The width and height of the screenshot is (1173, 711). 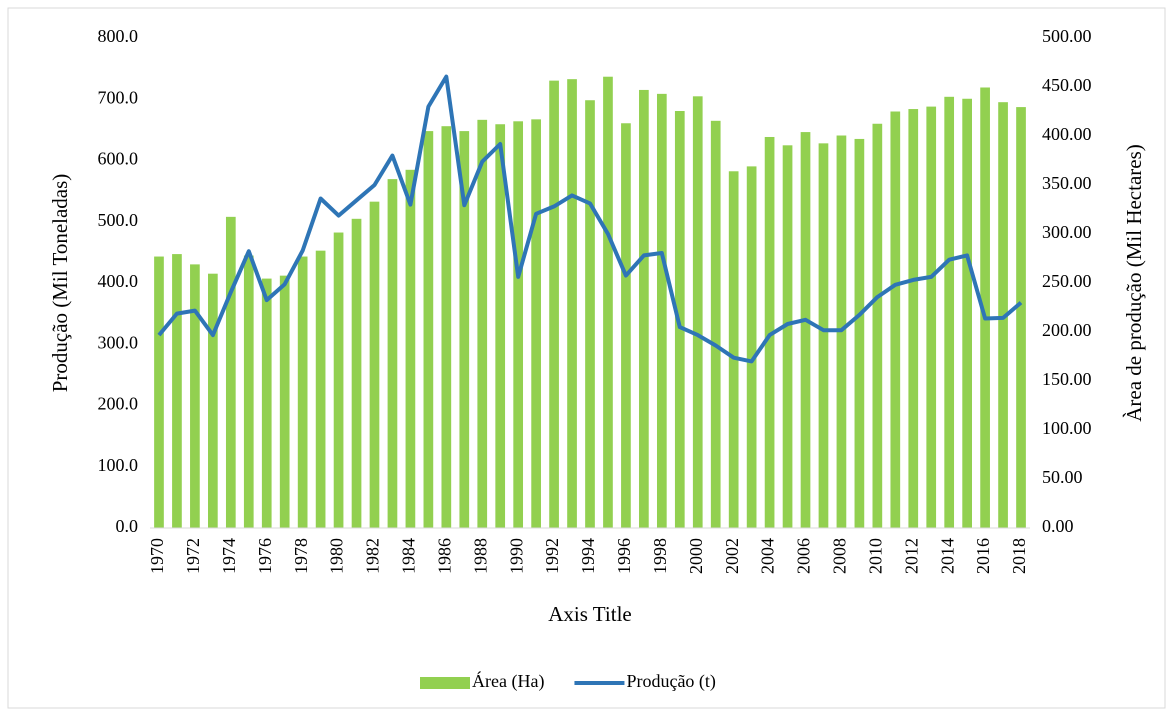 I want to click on x-tick-label: 2014, so click(x=947, y=556).